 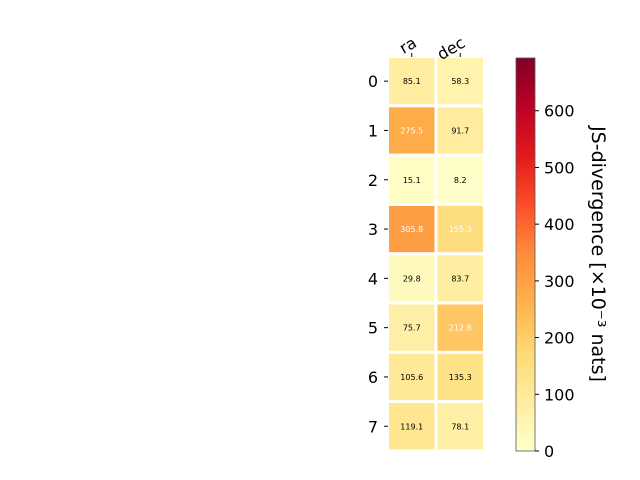 What do you see at coordinates (559, 394) in the screenshot?
I see `colorbar-tick-label: 100` at bounding box center [559, 394].